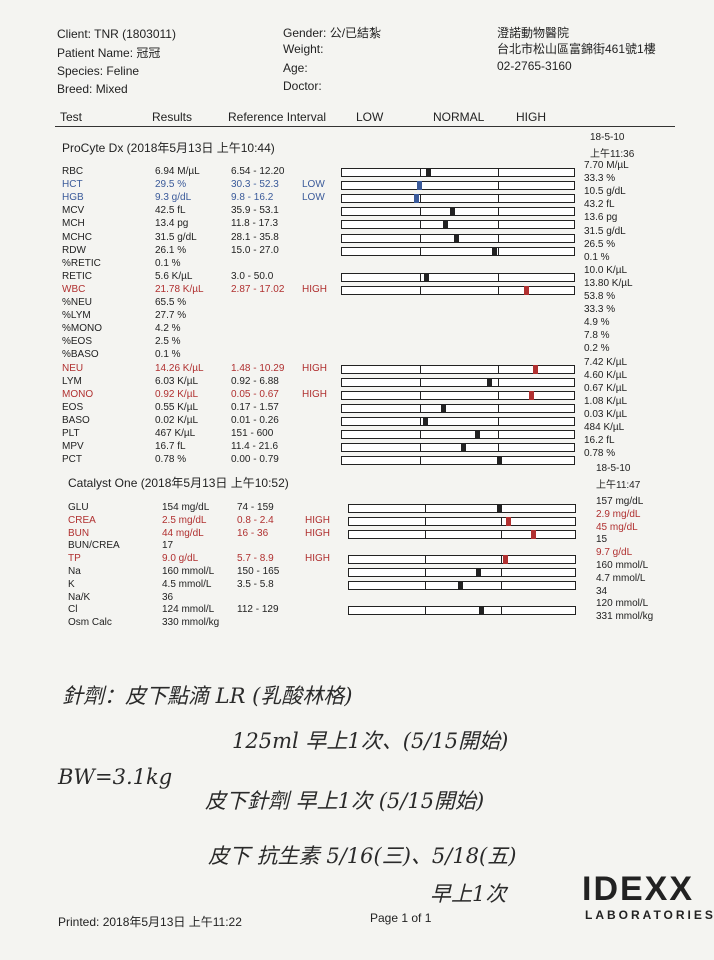 Image resolution: width=714 pixels, height=960 pixels. I want to click on previous-result: 4.7 mmol/L, so click(621, 578).